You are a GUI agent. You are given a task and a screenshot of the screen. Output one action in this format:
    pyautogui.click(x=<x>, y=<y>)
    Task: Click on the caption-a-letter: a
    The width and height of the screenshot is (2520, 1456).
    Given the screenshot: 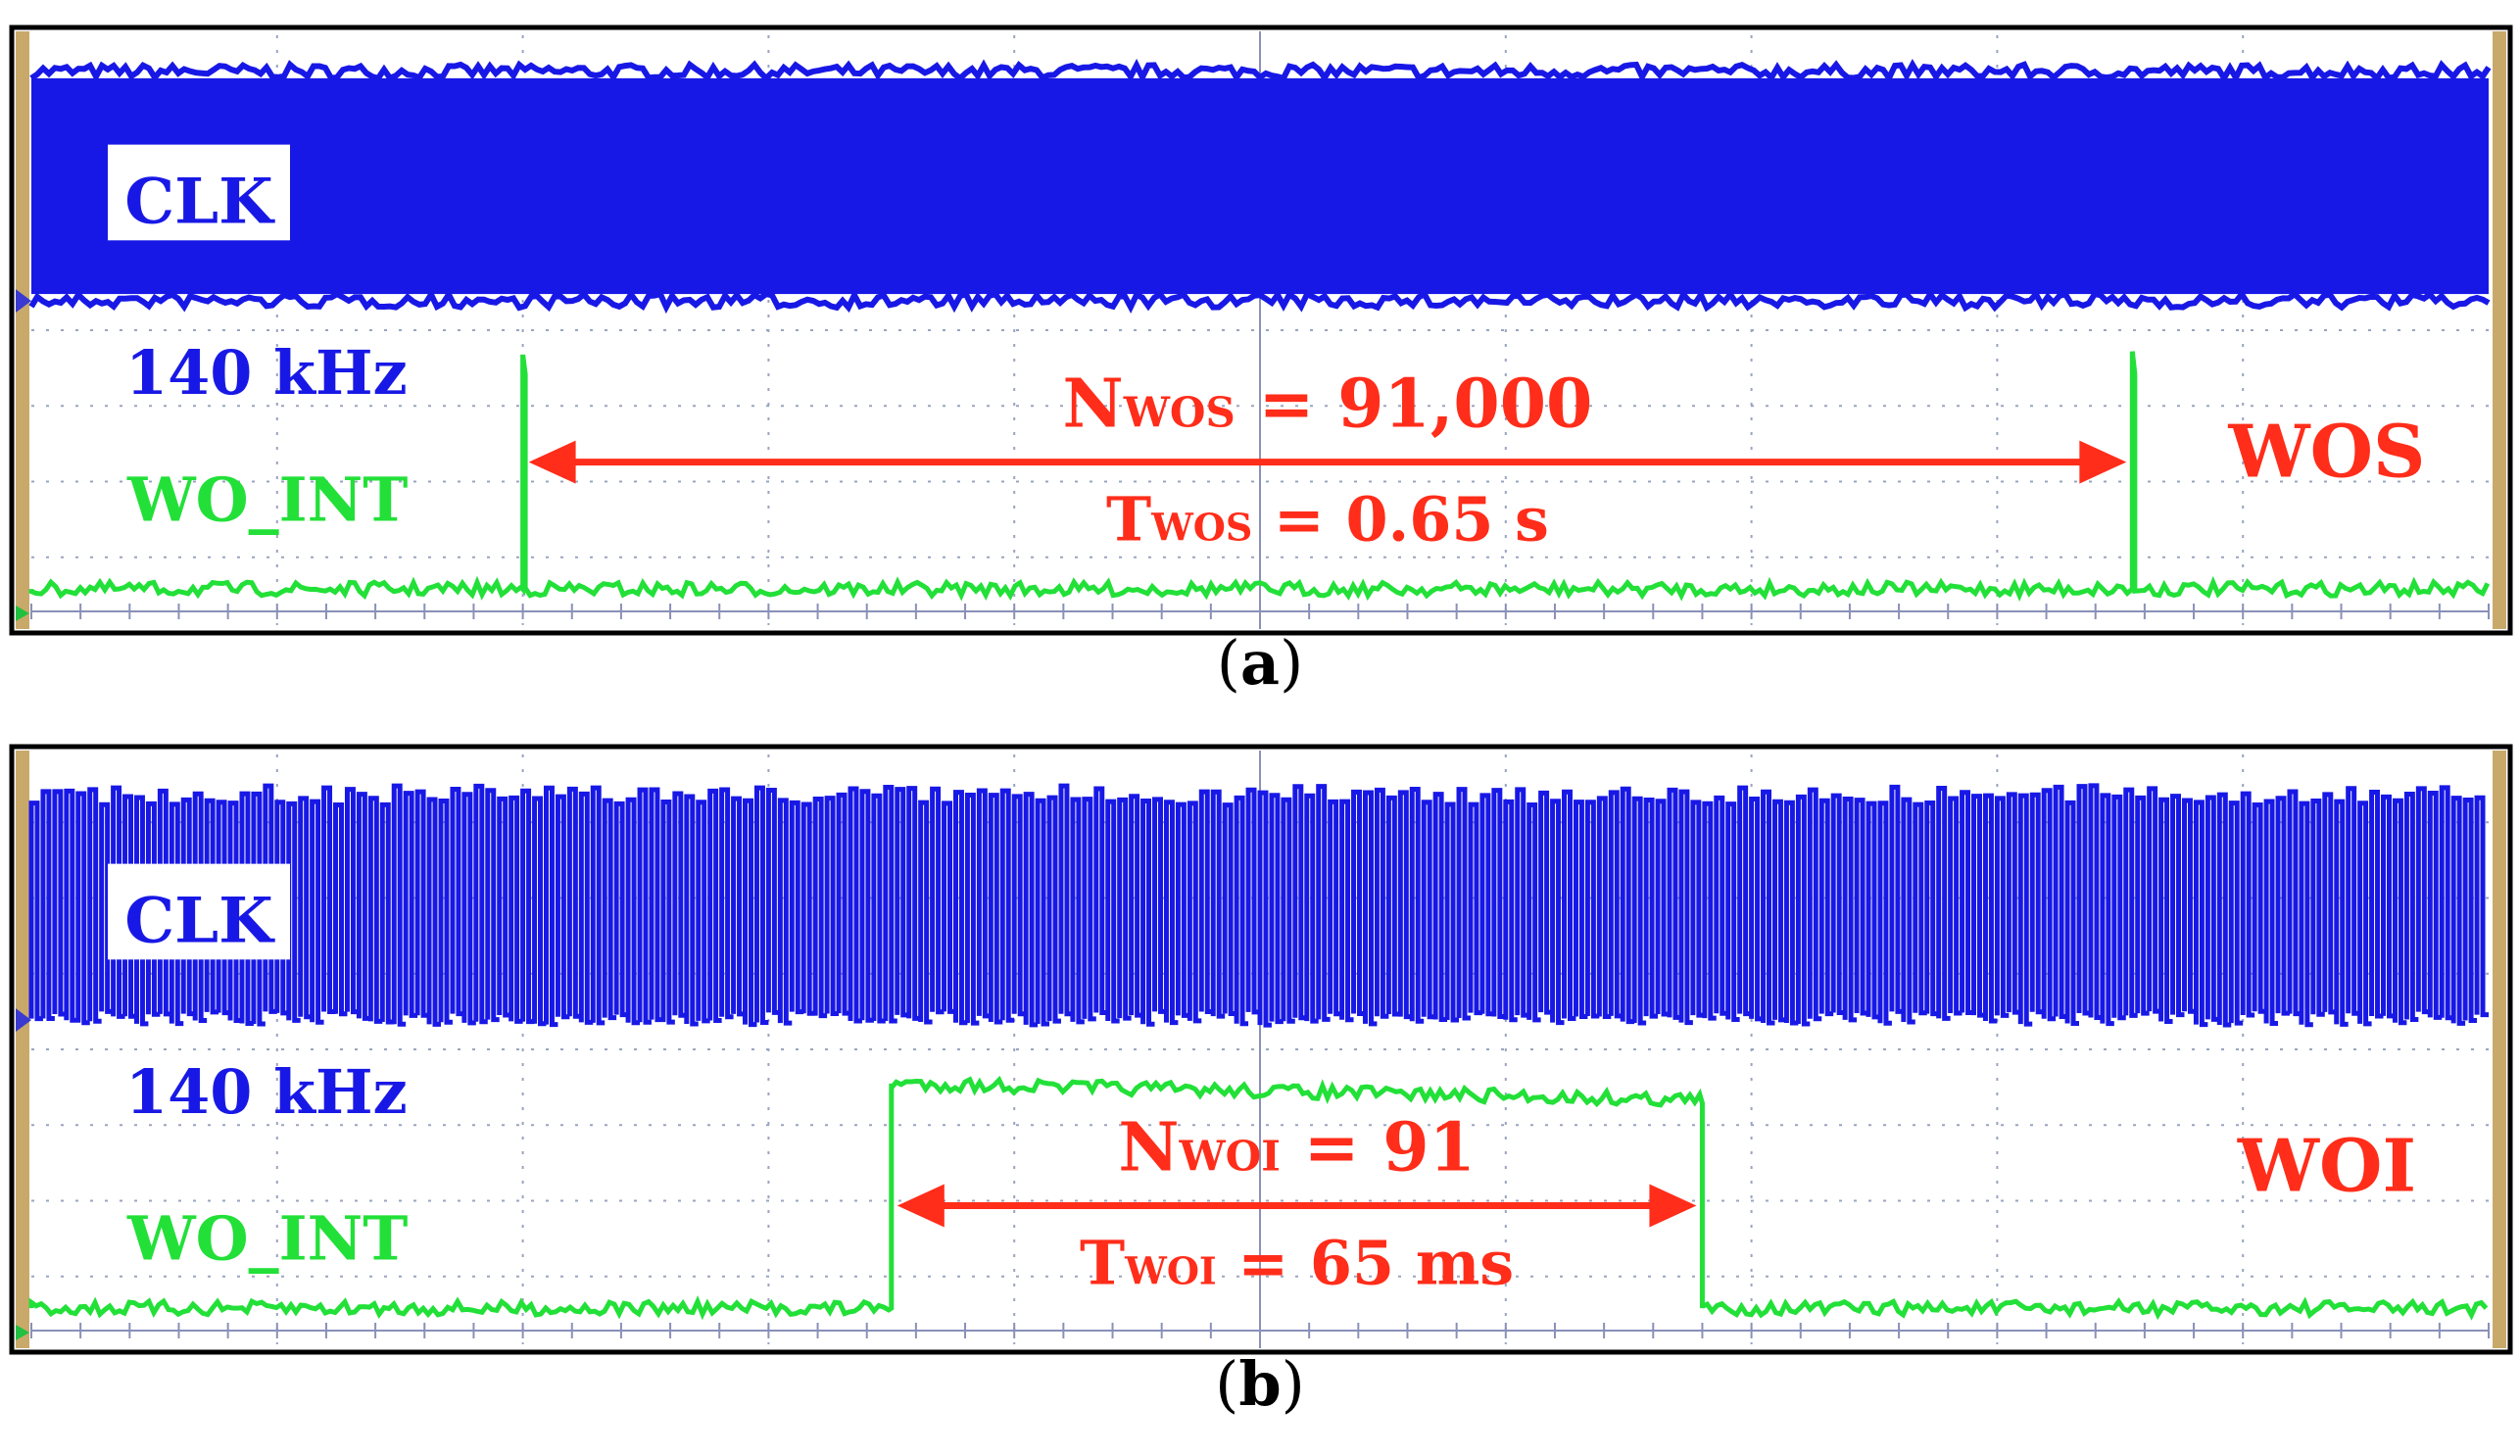 What is the action you would take?
    pyautogui.click(x=1260, y=663)
    